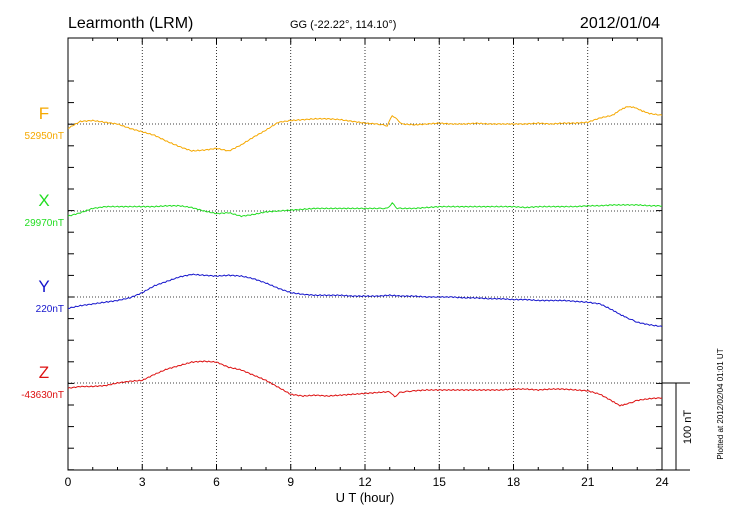  I want to click on series-baseline-x: 29970nT, so click(44, 223).